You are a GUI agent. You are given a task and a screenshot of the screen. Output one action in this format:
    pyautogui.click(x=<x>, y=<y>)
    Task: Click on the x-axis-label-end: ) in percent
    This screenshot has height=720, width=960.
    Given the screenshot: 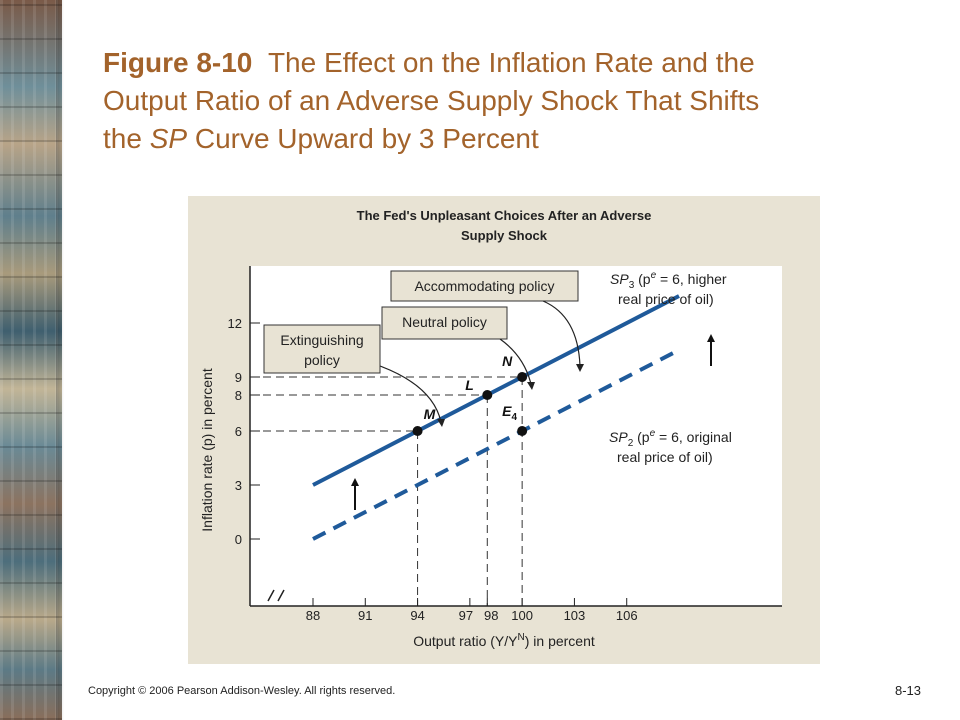 What is the action you would take?
    pyautogui.click(x=560, y=641)
    